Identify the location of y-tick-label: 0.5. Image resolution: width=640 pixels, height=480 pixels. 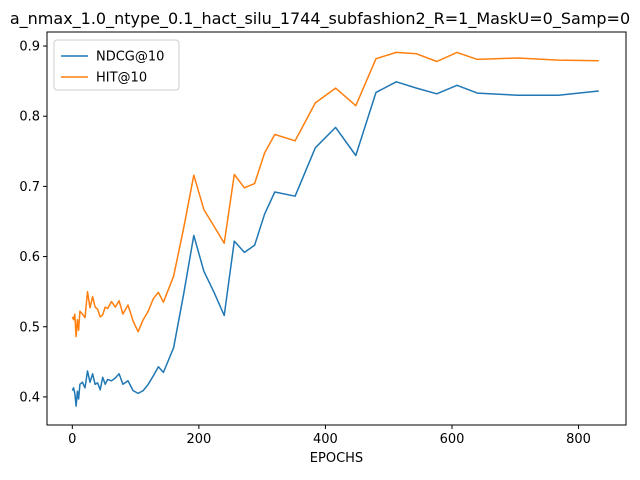
(29, 327).